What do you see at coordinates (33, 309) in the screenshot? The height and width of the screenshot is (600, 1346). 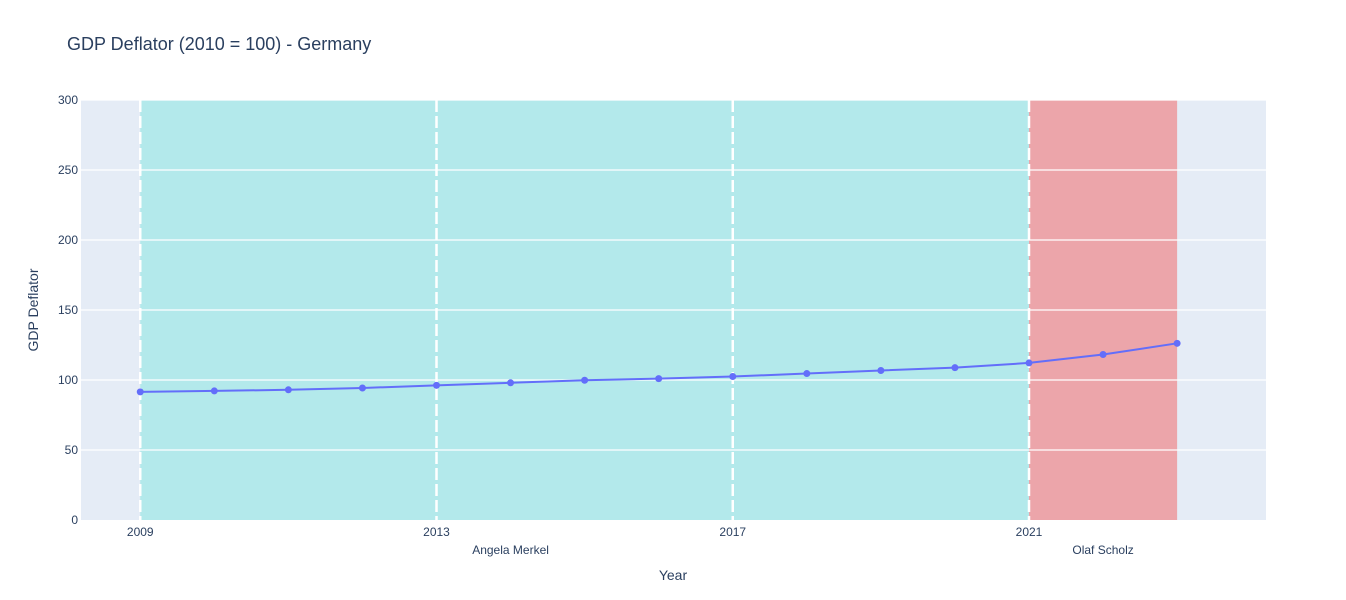 I see `y-axis-title: GDP Deflator` at bounding box center [33, 309].